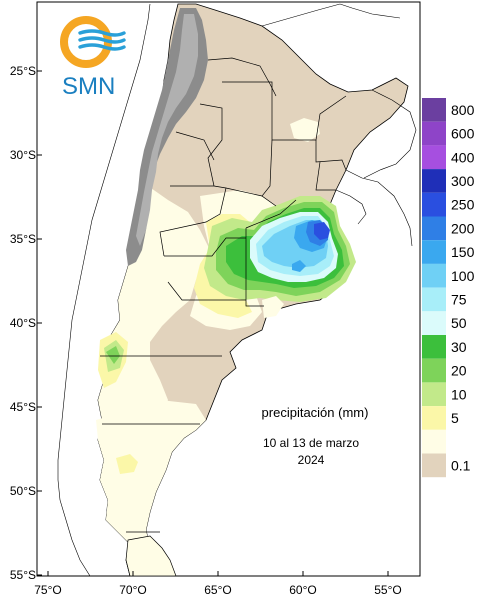  I want to click on legend-label: 10, so click(459, 394).